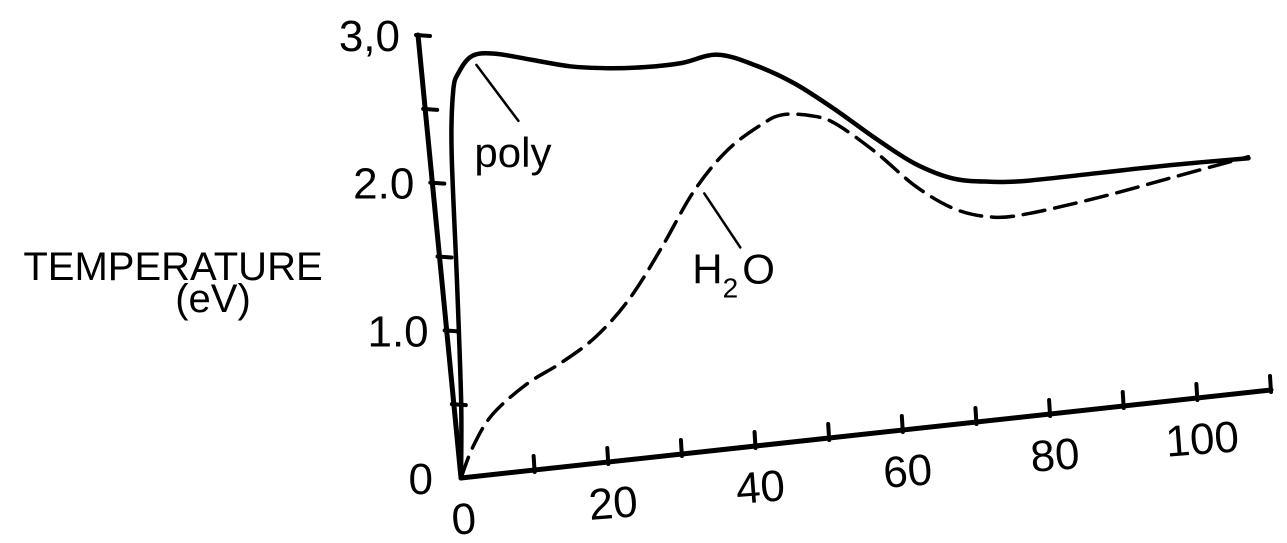 This screenshot has width=1287, height=543. What do you see at coordinates (1055, 455) in the screenshot?
I see `x-tick-label: 80` at bounding box center [1055, 455].